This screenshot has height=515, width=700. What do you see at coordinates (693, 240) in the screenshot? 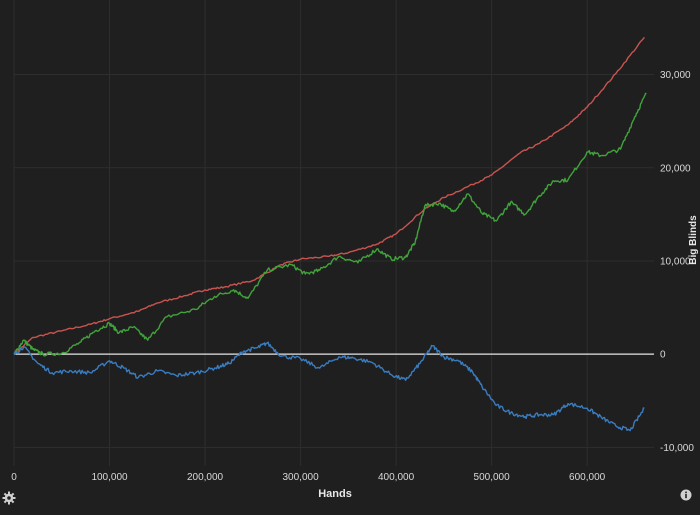
I see `y-axis-label: Big Blinds` at bounding box center [693, 240].